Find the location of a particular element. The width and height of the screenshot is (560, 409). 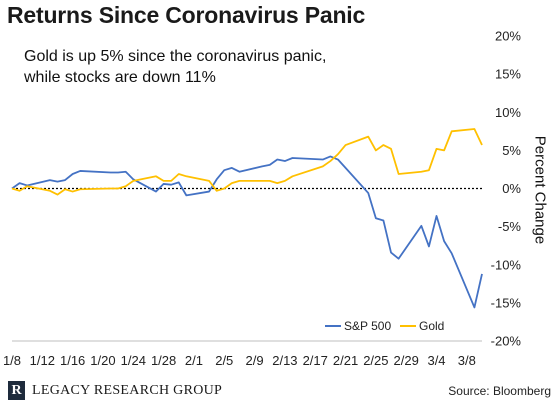

y-tick-label: -10% is located at coordinates (506, 264).